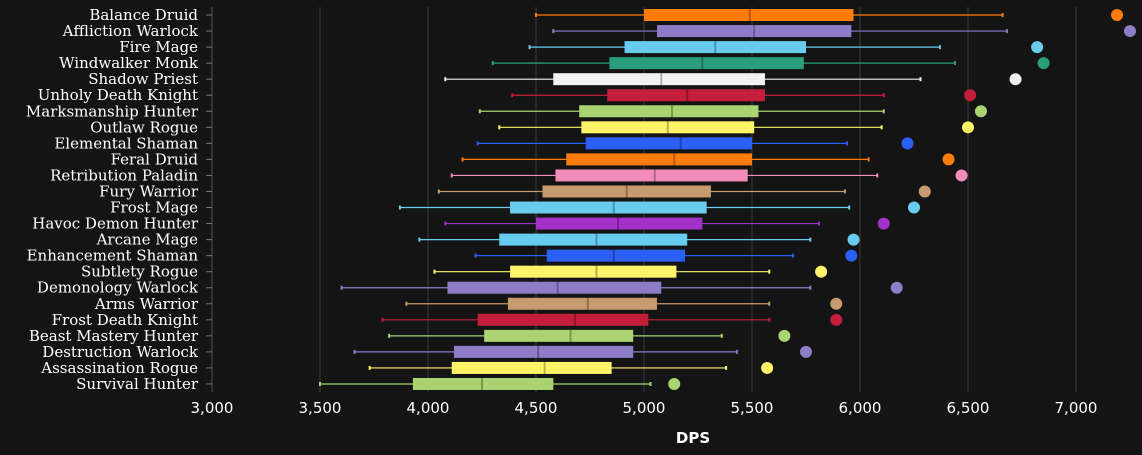 The height and width of the screenshot is (455, 1142). I want to click on x-tick-label: 5,500, so click(752, 408).